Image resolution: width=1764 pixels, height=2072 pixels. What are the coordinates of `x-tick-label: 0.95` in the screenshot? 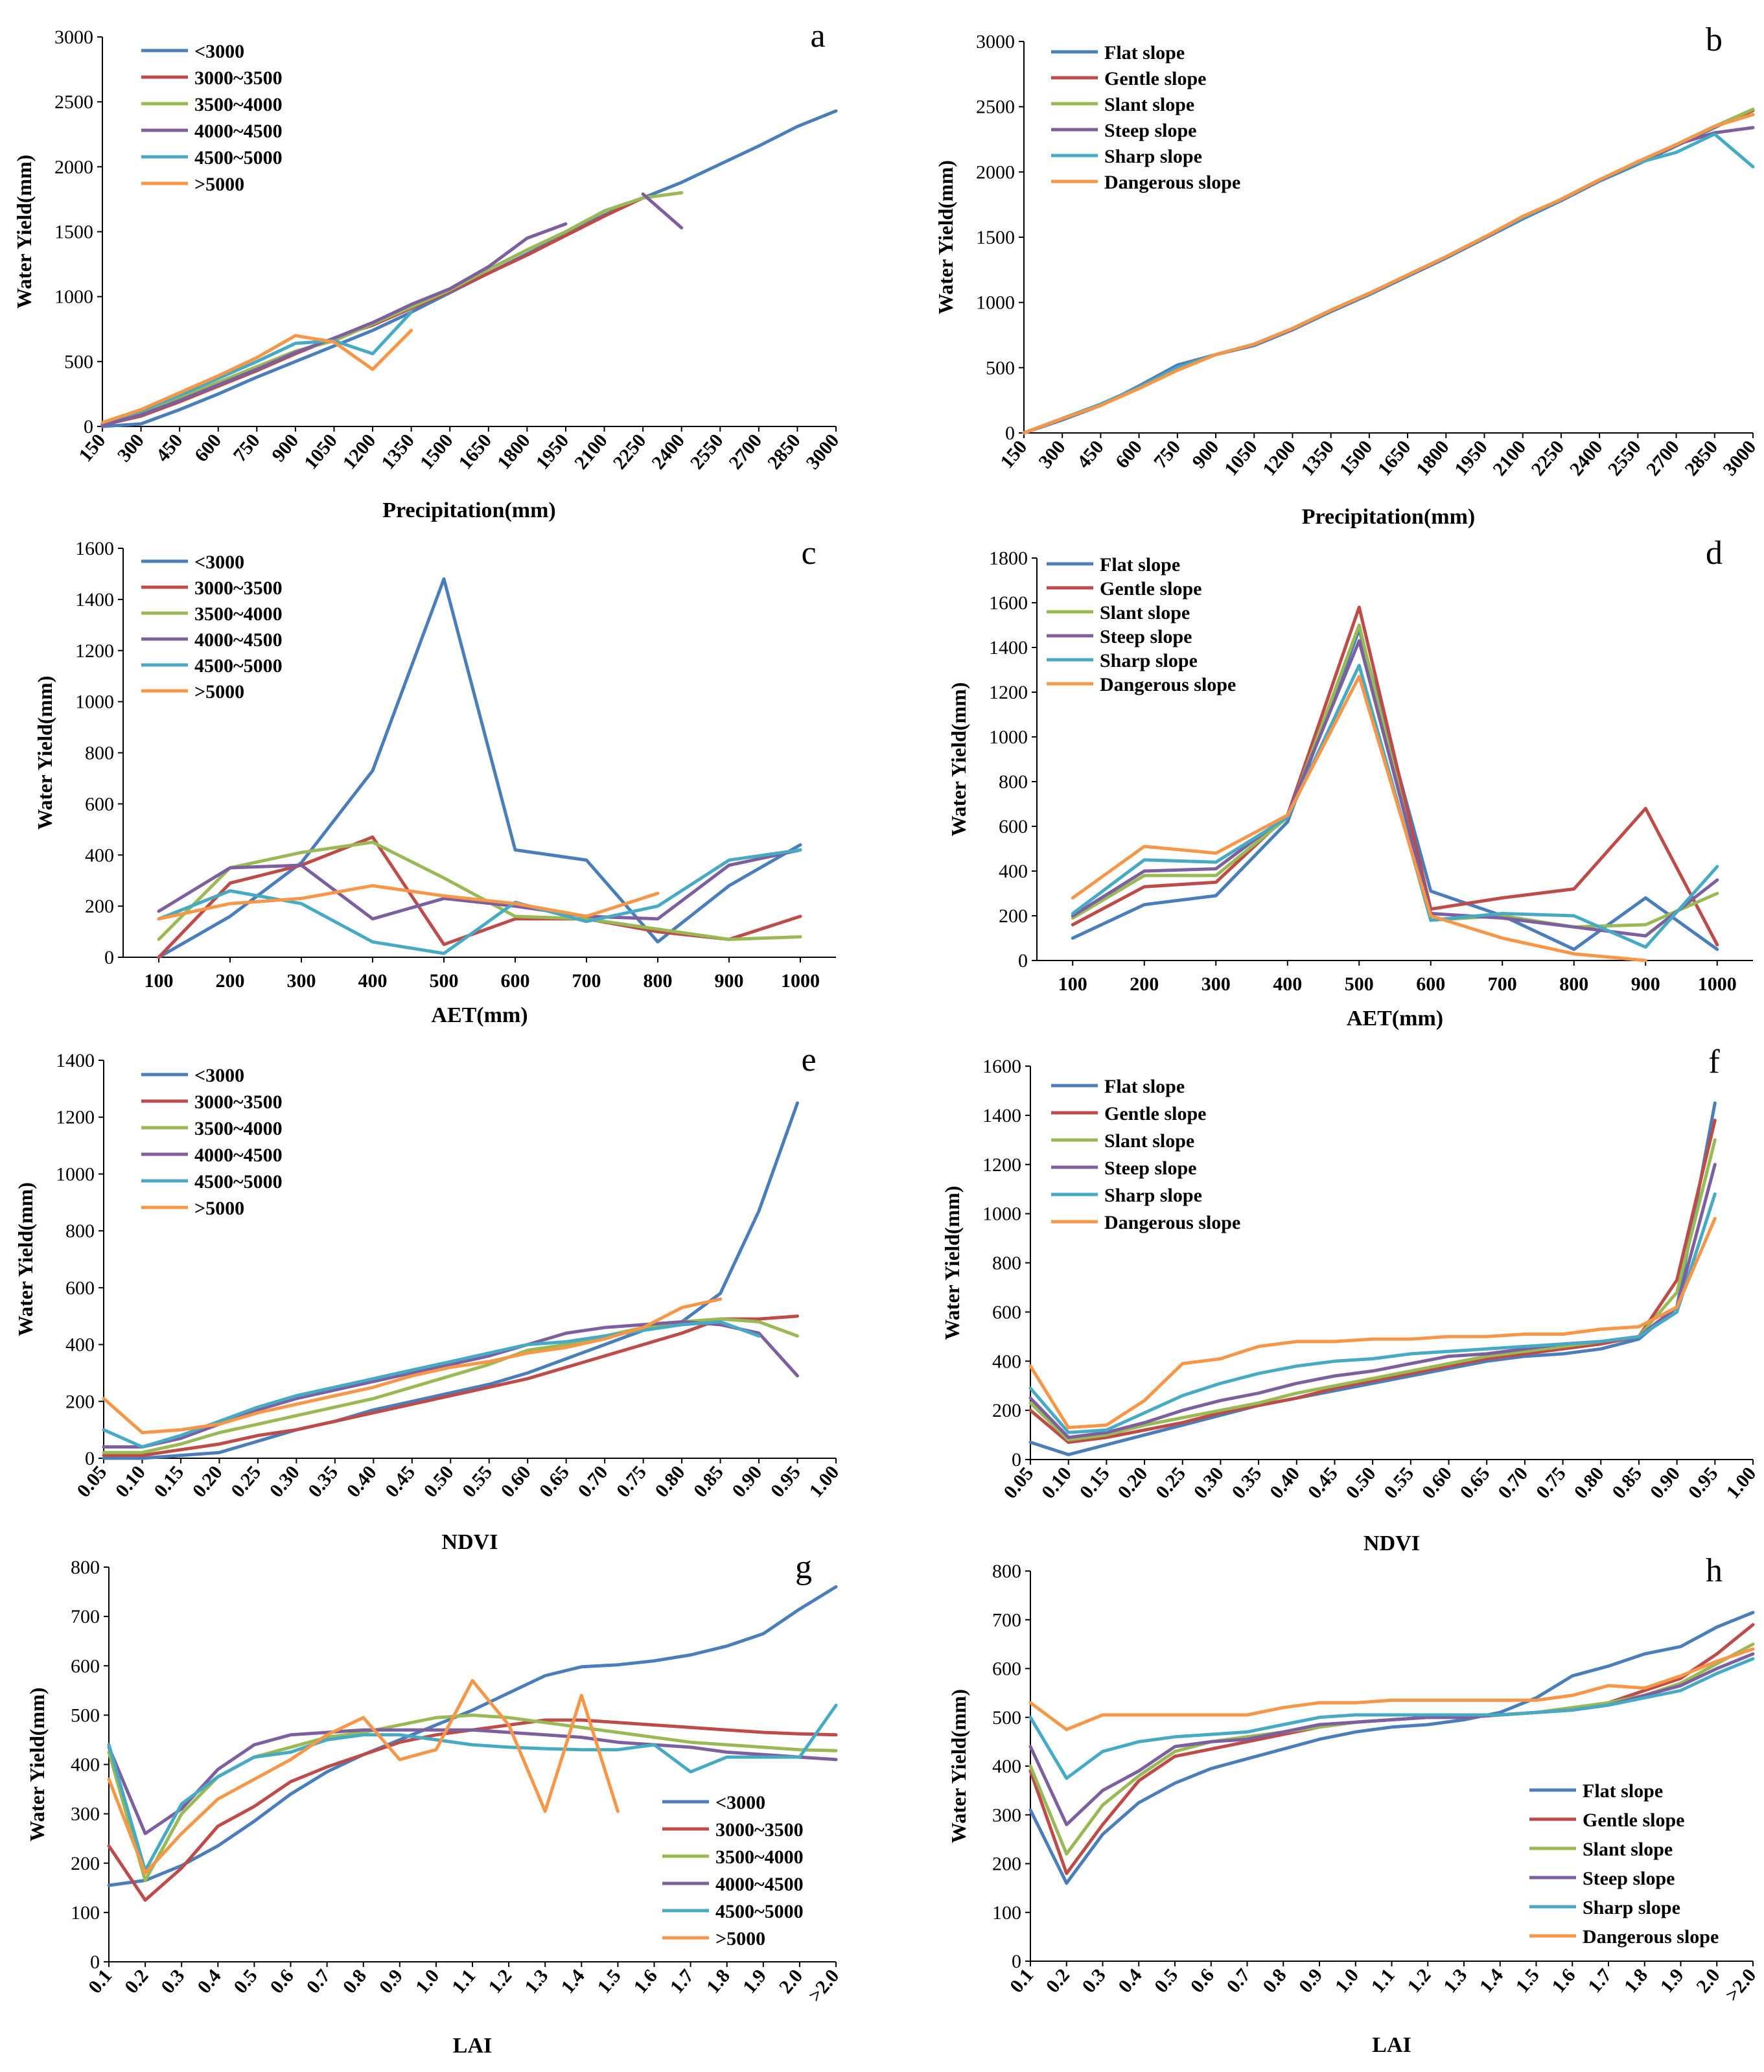 It's located at (1703, 1482).